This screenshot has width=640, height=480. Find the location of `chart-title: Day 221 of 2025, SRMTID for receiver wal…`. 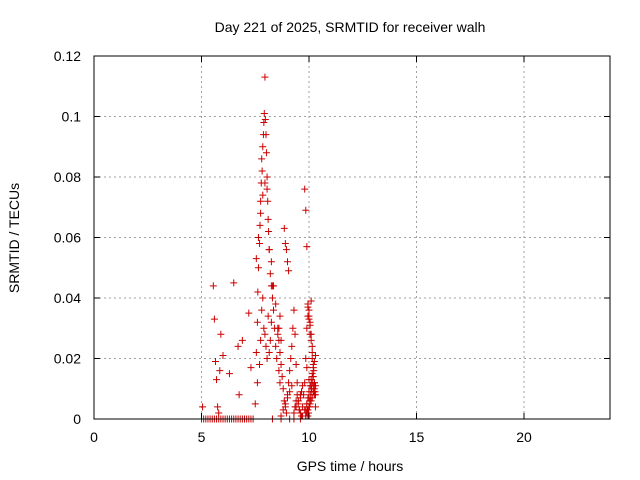

chart-title: Day 221 of 2025, SRMTID for receiver wal… is located at coordinates (350, 27).